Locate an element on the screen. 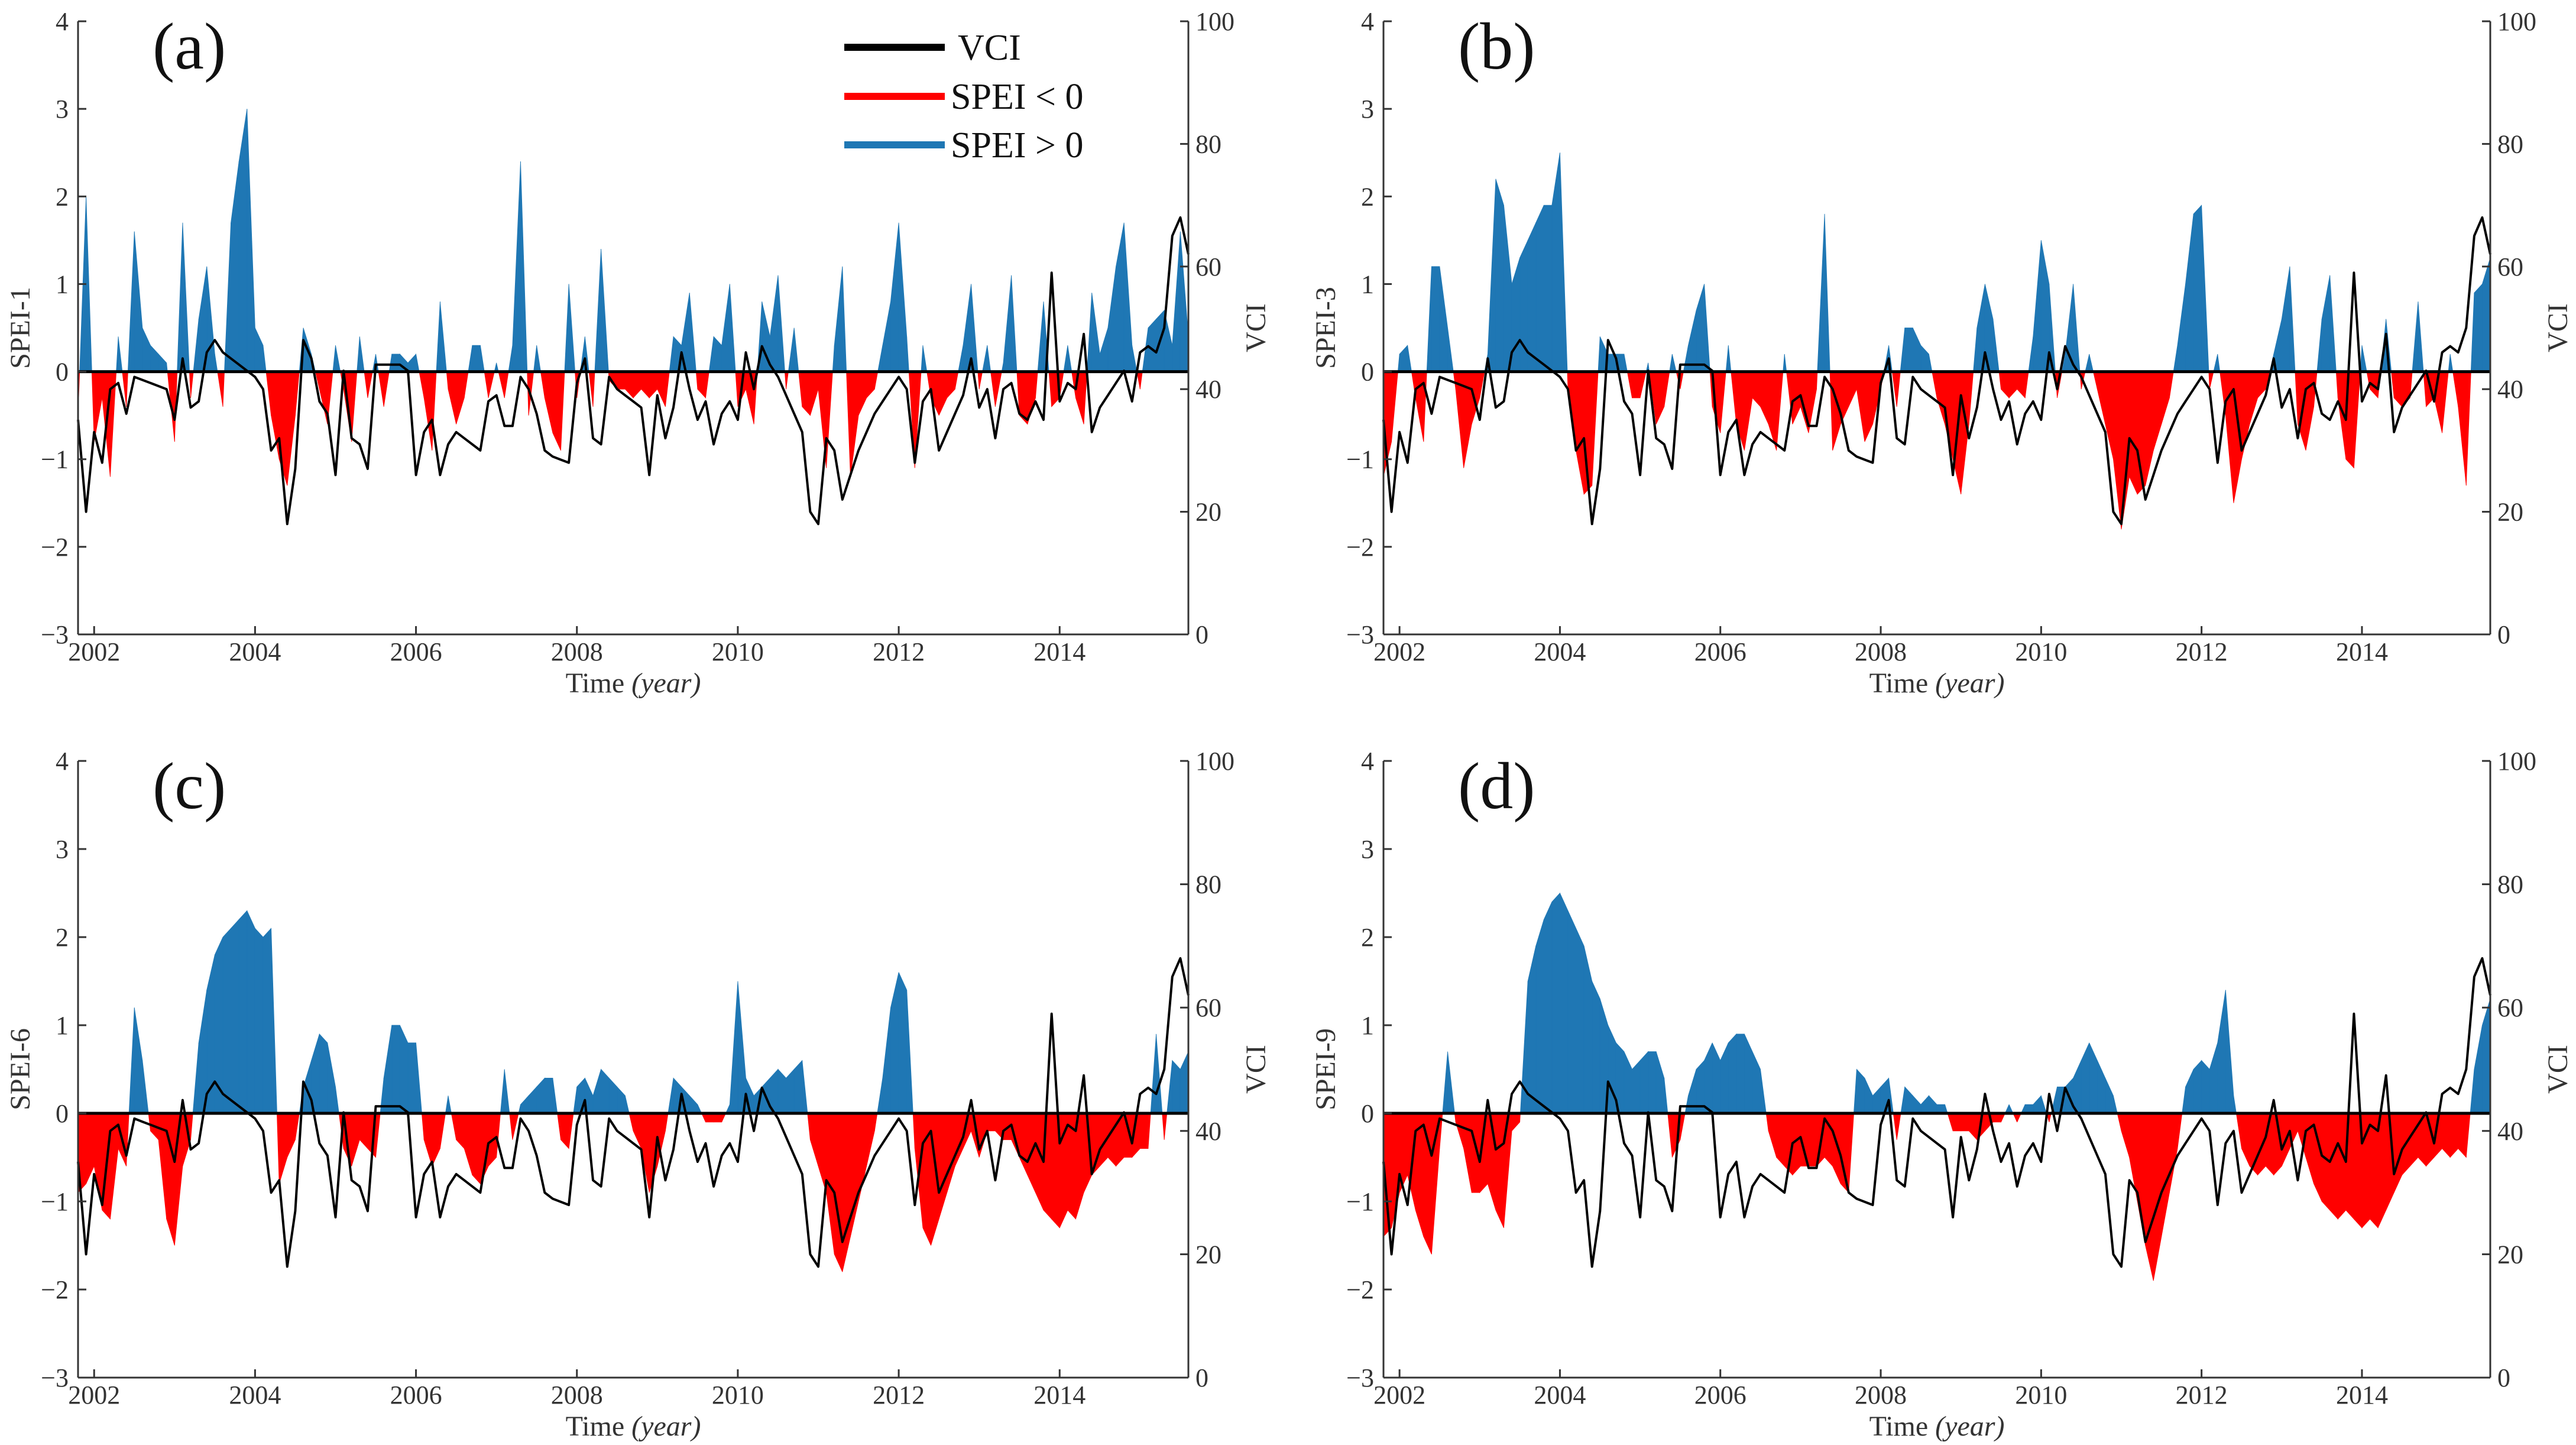 This screenshot has height=1445, width=2576. right-tick-label: 80 is located at coordinates (2510, 884).